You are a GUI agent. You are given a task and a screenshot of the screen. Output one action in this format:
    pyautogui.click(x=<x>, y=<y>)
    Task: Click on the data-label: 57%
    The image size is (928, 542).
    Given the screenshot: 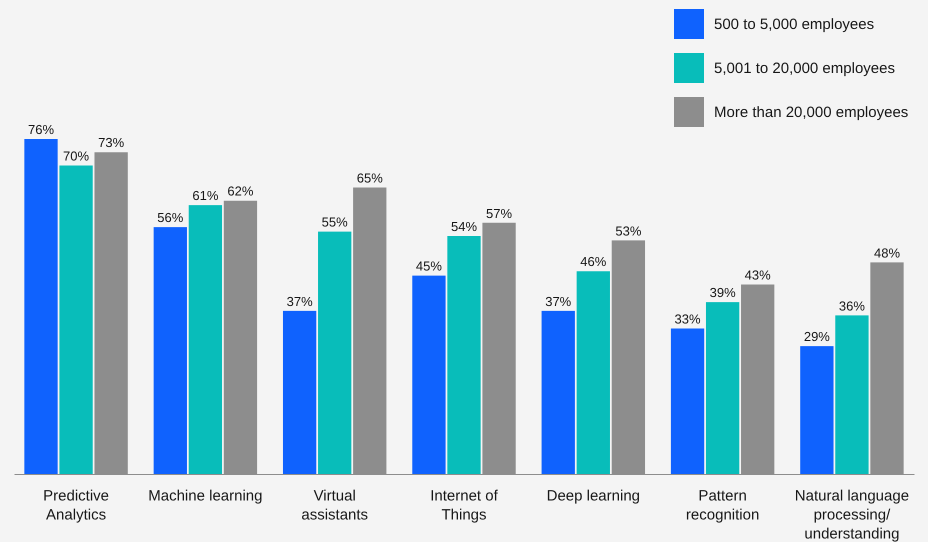 What is the action you would take?
    pyautogui.click(x=499, y=213)
    